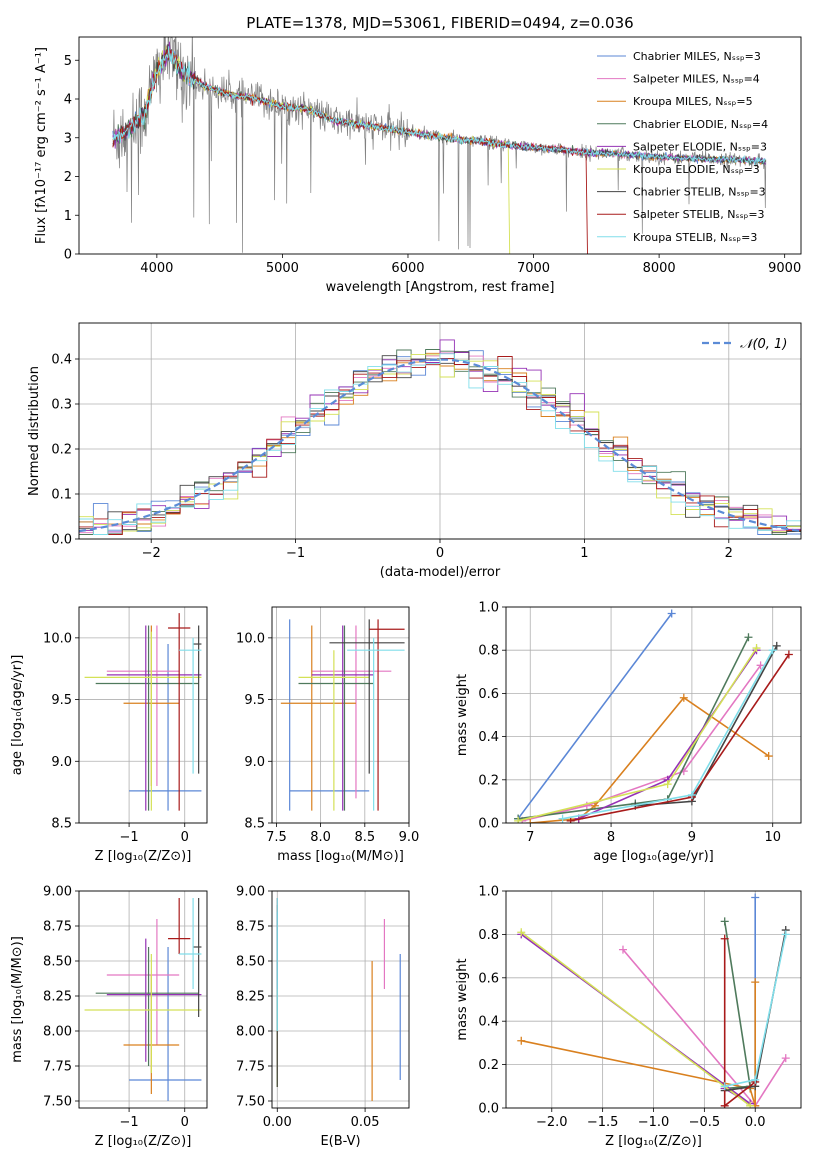 Image resolution: width=819 pixels, height=1170 pixels. What do you see at coordinates (185, 1122) in the screenshot?
I see `x-tick-label: 0` at bounding box center [185, 1122].